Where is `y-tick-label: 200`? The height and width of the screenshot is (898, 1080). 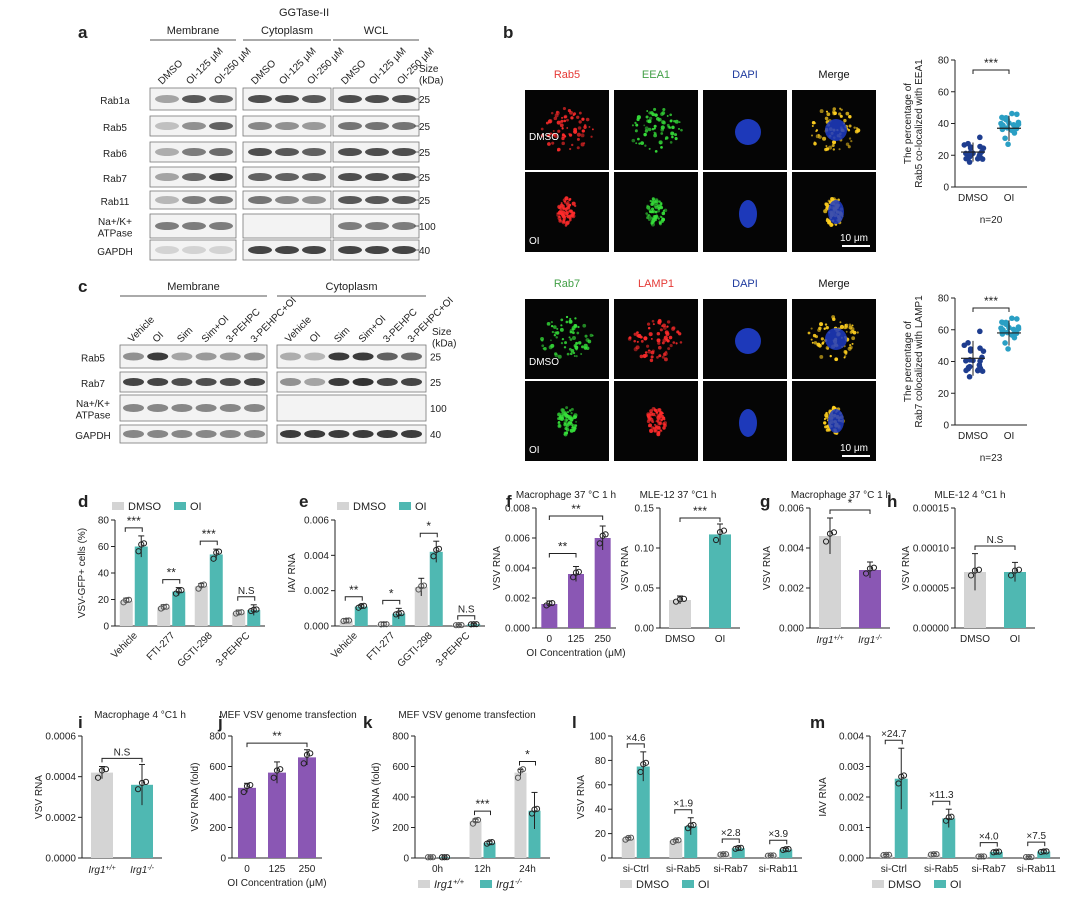
y-tick-label: 200 is located at coordinates (400, 828).